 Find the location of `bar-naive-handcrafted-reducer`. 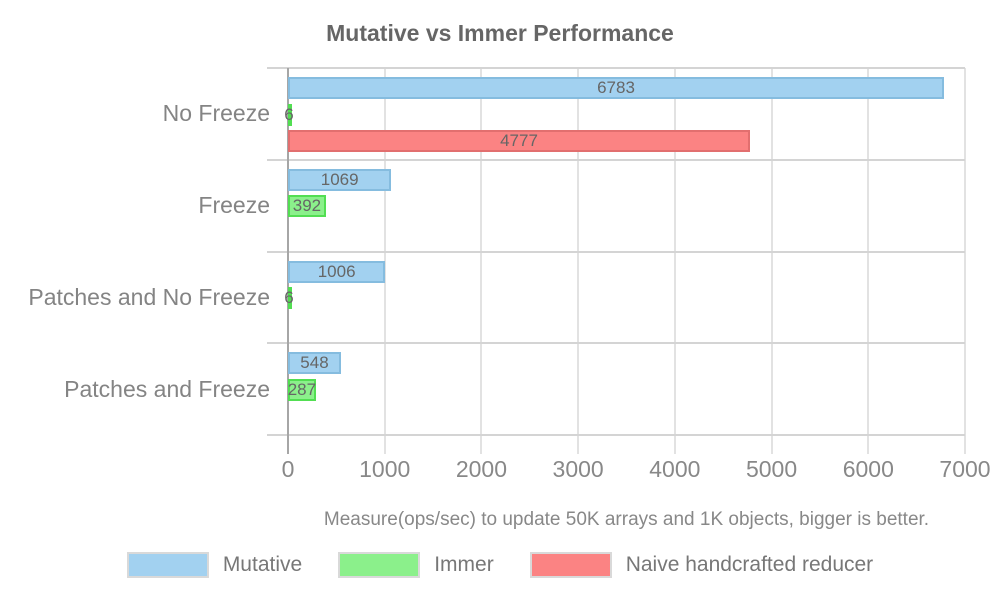

bar-naive-handcrafted-reducer is located at coordinates (519, 141).